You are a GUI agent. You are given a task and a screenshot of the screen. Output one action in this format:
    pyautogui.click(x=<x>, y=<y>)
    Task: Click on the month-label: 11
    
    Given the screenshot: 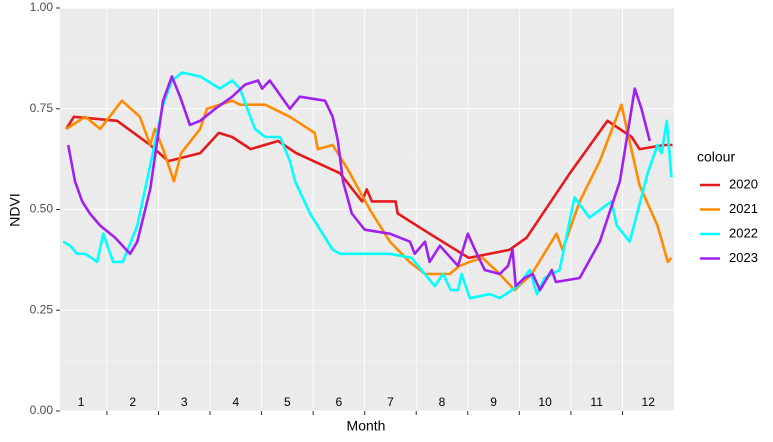 What is the action you would take?
    pyautogui.click(x=596, y=402)
    